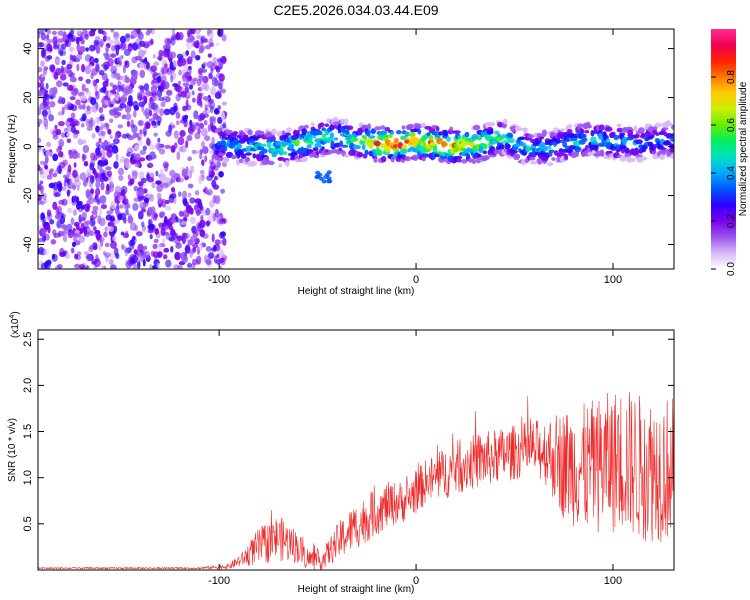 This screenshot has width=750, height=600. What do you see at coordinates (731, 269) in the screenshot?
I see `colorbar-tick-label: 0.0` at bounding box center [731, 269].